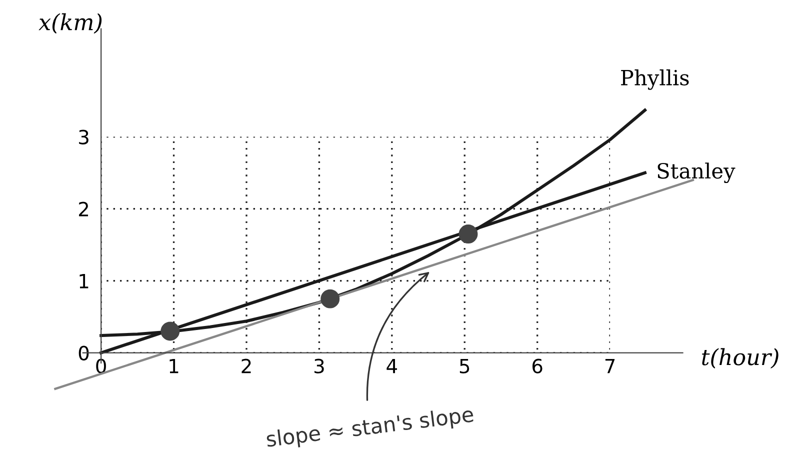 The image size is (786, 463). Describe the element at coordinates (319, 366) in the screenshot. I see `x-tick-label: 3` at that location.